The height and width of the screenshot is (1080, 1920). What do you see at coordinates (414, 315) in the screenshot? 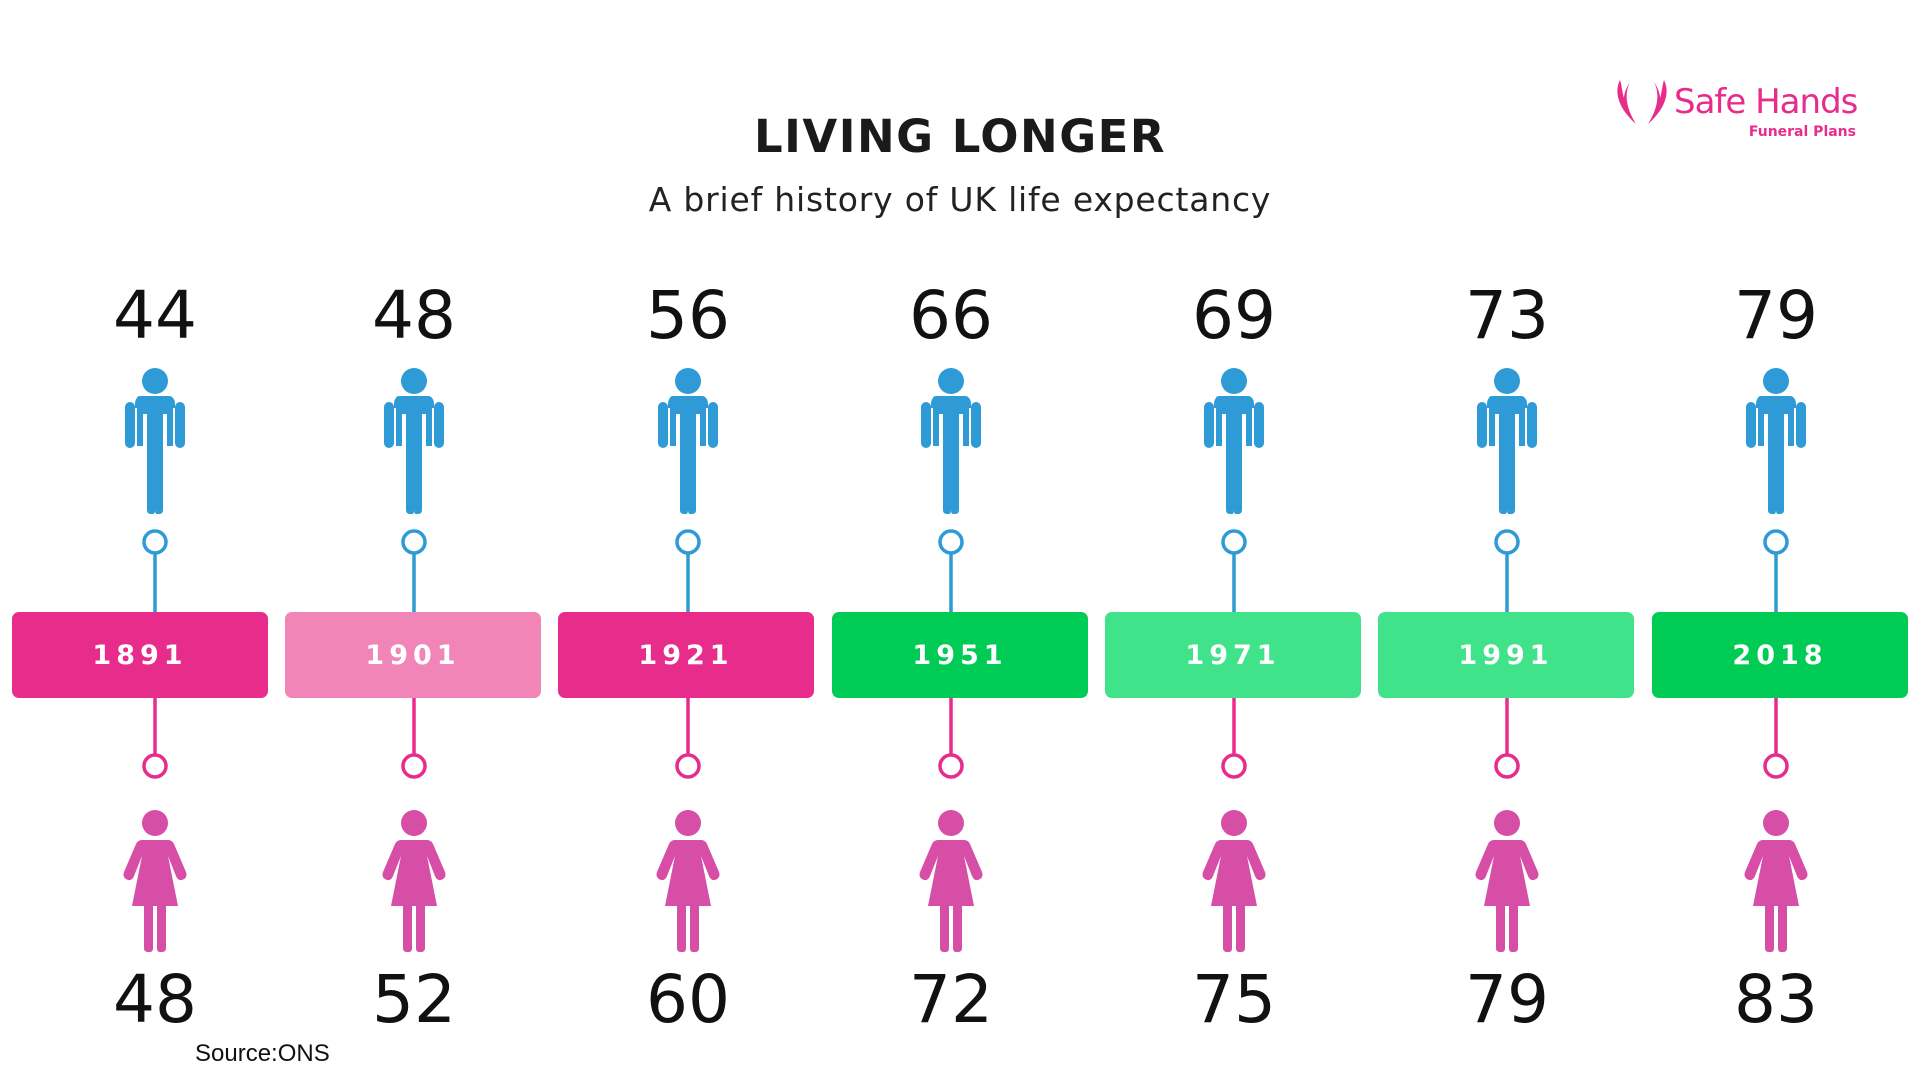
I see `male-life-expectancy-value: 48` at bounding box center [414, 315].